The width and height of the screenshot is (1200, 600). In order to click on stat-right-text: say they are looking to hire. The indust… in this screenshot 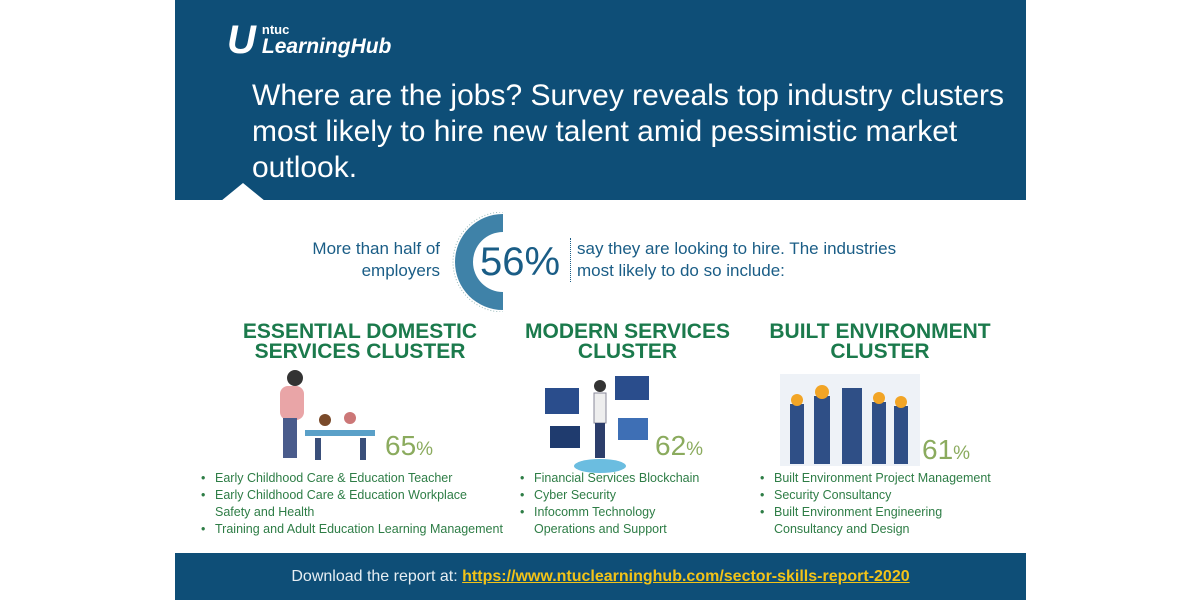, I will do `click(750, 260)`.